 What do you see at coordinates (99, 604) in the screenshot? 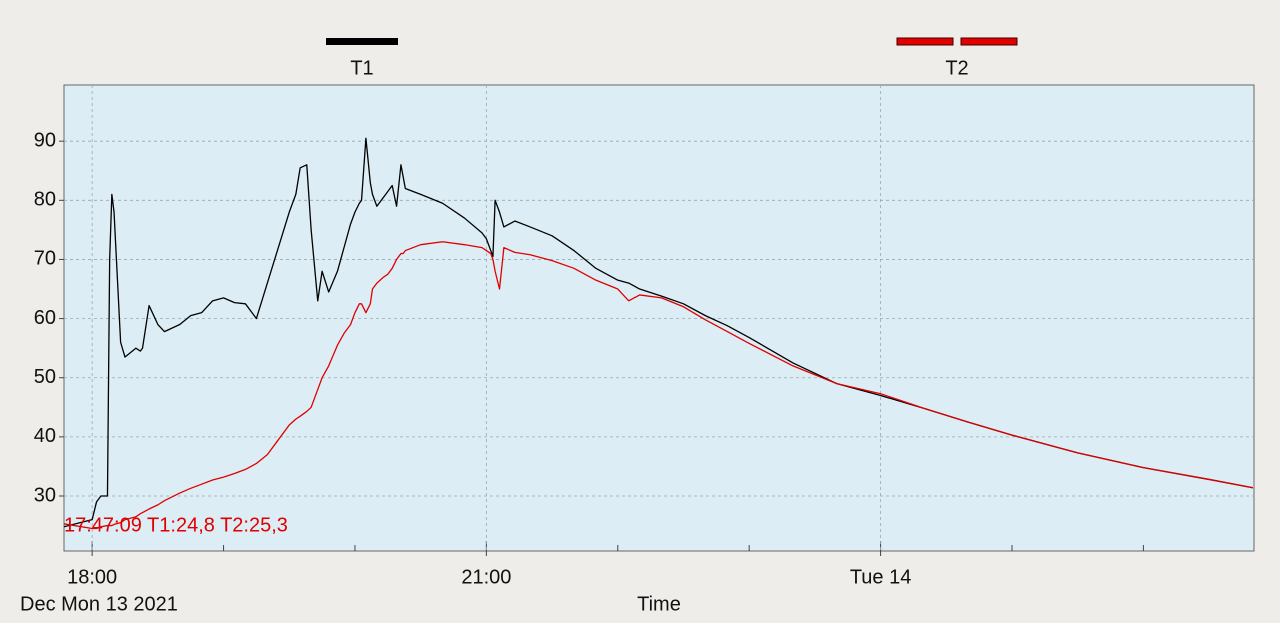
I see `x-date-label: Dec Mon 13 2021` at bounding box center [99, 604].